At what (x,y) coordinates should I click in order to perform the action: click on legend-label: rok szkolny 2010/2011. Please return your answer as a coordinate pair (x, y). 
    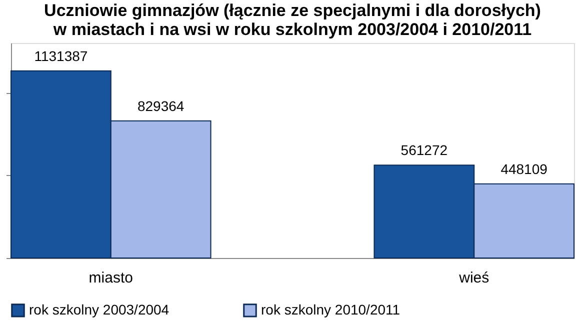
    Looking at the image, I should click on (330, 309).